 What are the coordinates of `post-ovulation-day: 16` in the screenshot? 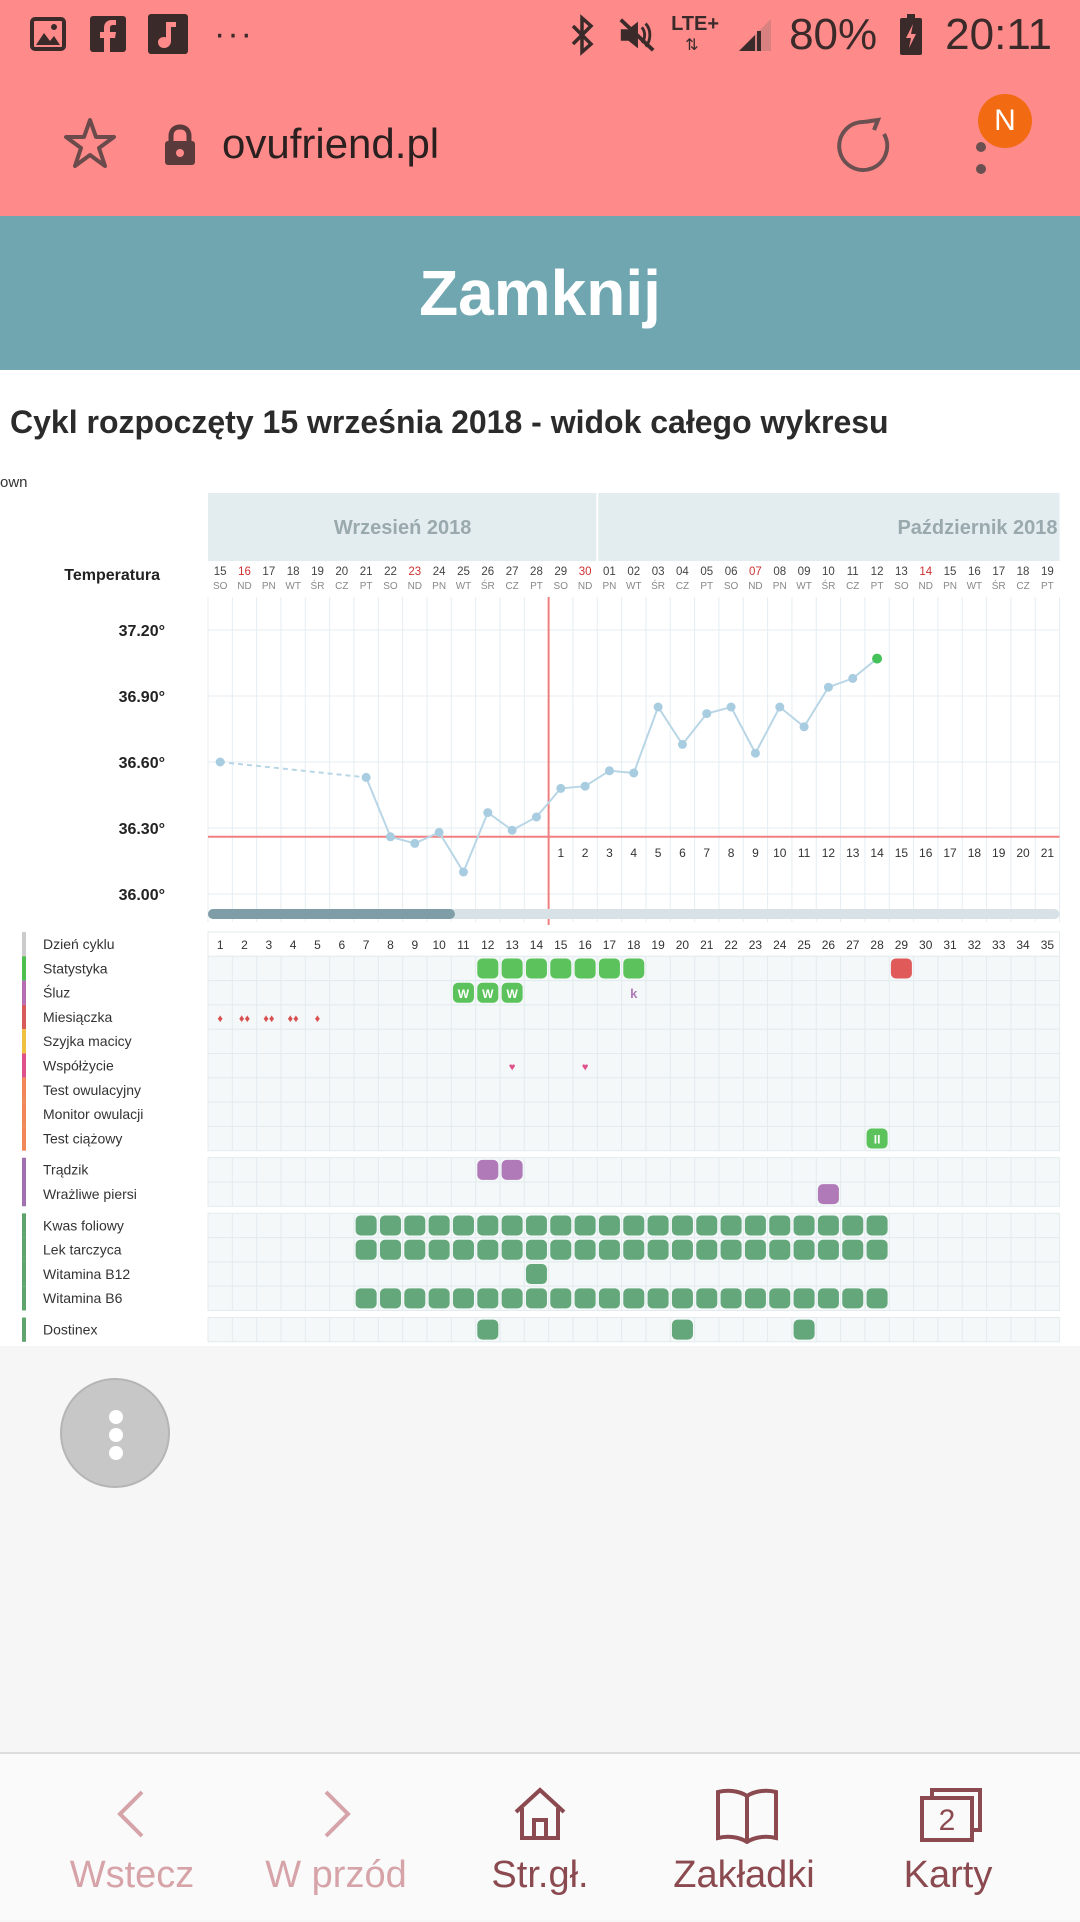 It's located at (926, 853).